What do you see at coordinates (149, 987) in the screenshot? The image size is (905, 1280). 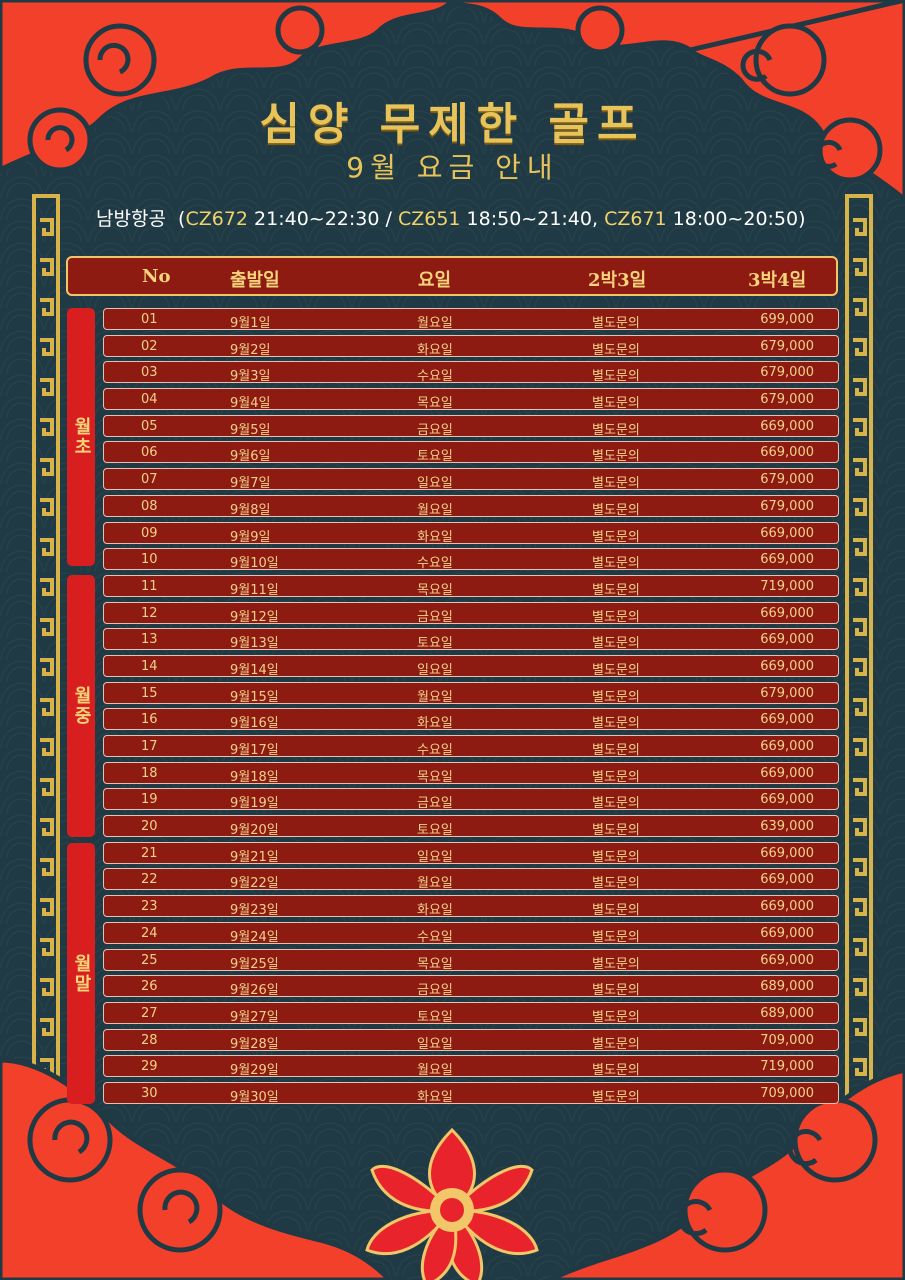 I see `row-no: 26` at bounding box center [149, 987].